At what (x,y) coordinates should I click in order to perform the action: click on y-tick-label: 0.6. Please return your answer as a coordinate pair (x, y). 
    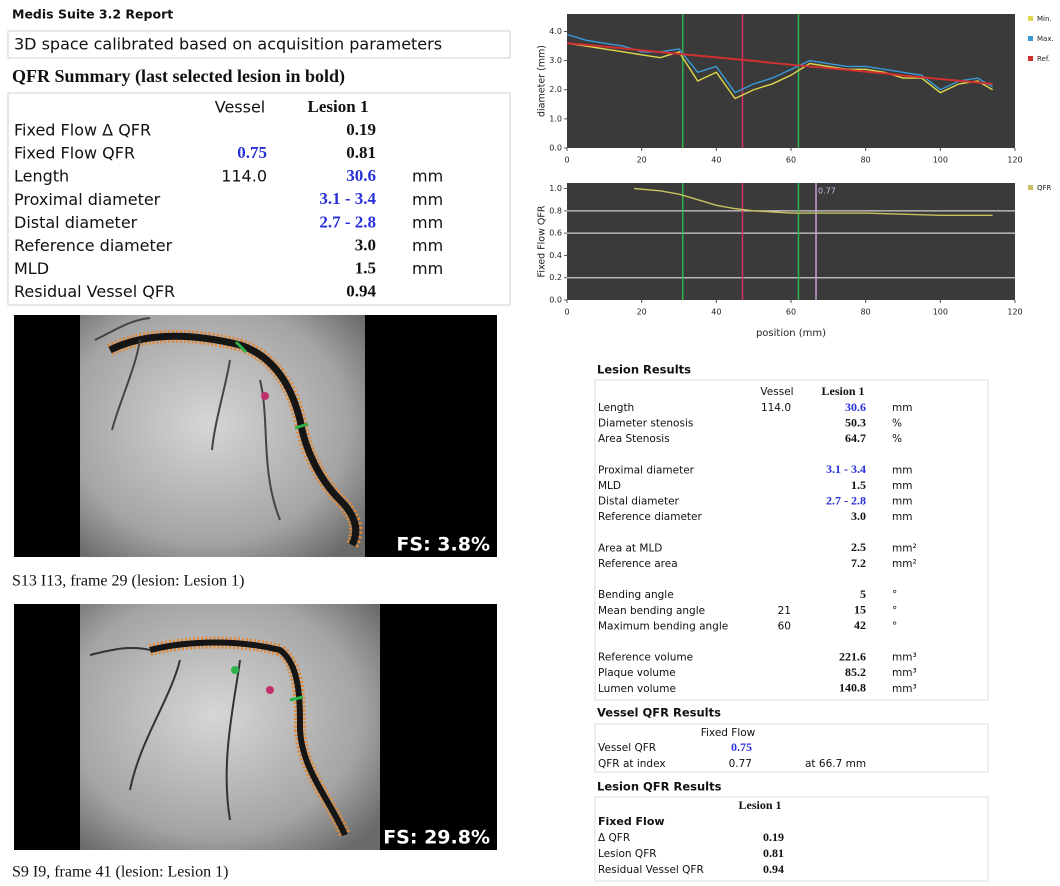
    Looking at the image, I should click on (555, 233).